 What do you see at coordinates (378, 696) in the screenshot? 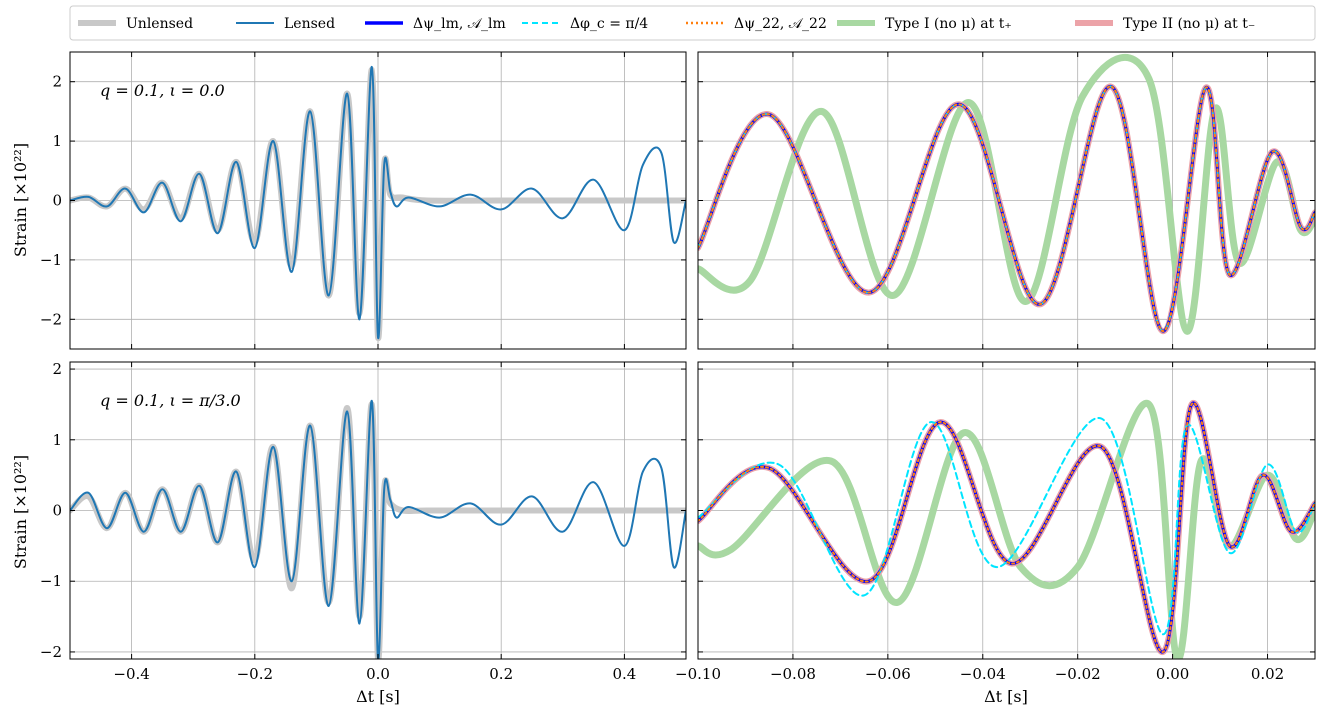
I see `xlabel-left: Δt [s]` at bounding box center [378, 696].